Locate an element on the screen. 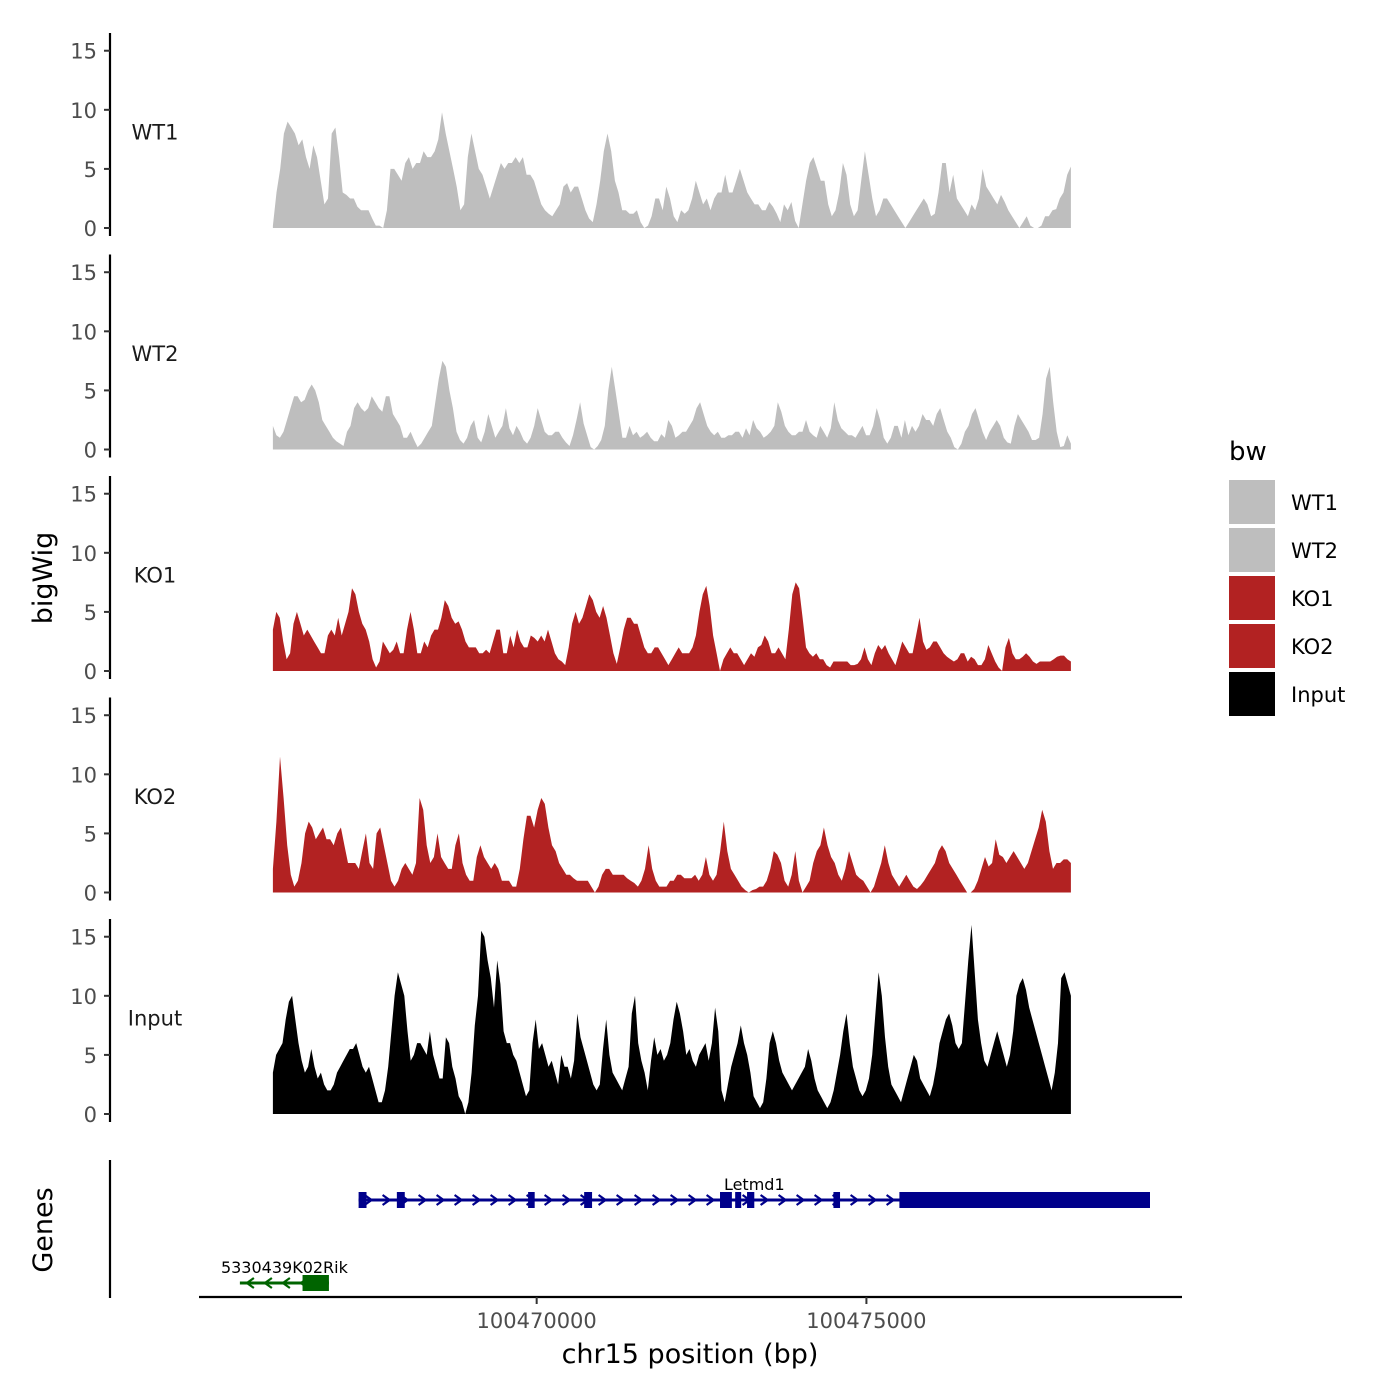 The height and width of the screenshot is (1400, 1400). track-wt2: 0 5 10 15 WT2 is located at coordinates (570, 358).